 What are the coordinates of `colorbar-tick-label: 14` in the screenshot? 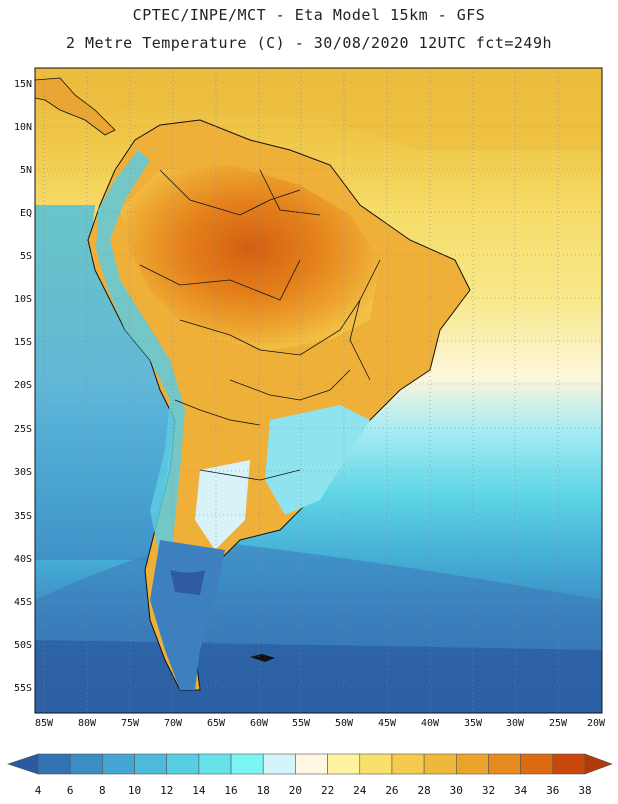 It's located at (199, 790).